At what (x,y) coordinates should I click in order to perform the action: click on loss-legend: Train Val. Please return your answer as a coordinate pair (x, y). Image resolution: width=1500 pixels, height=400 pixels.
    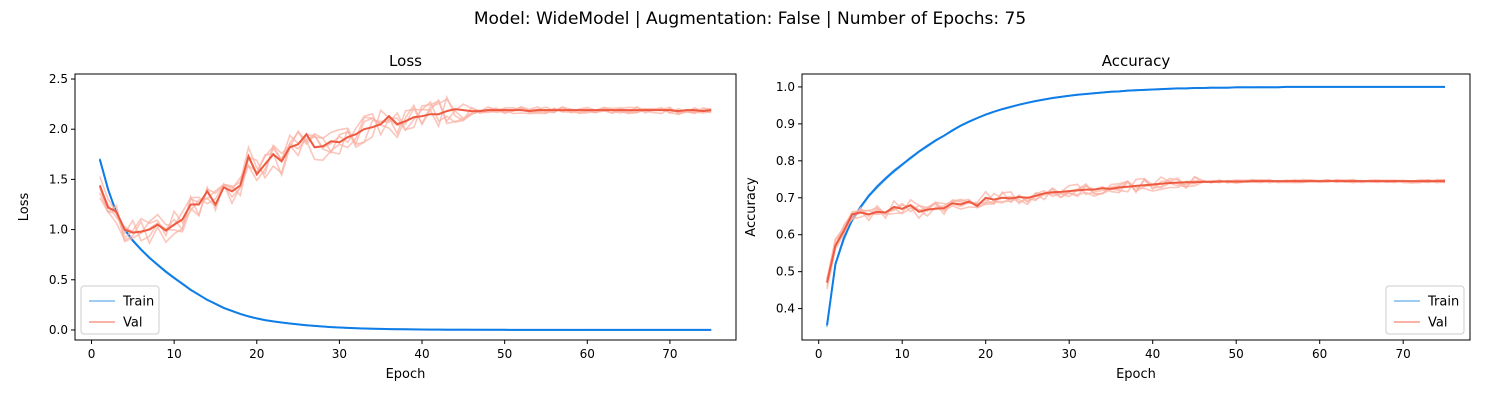
    Looking at the image, I should click on (120, 310).